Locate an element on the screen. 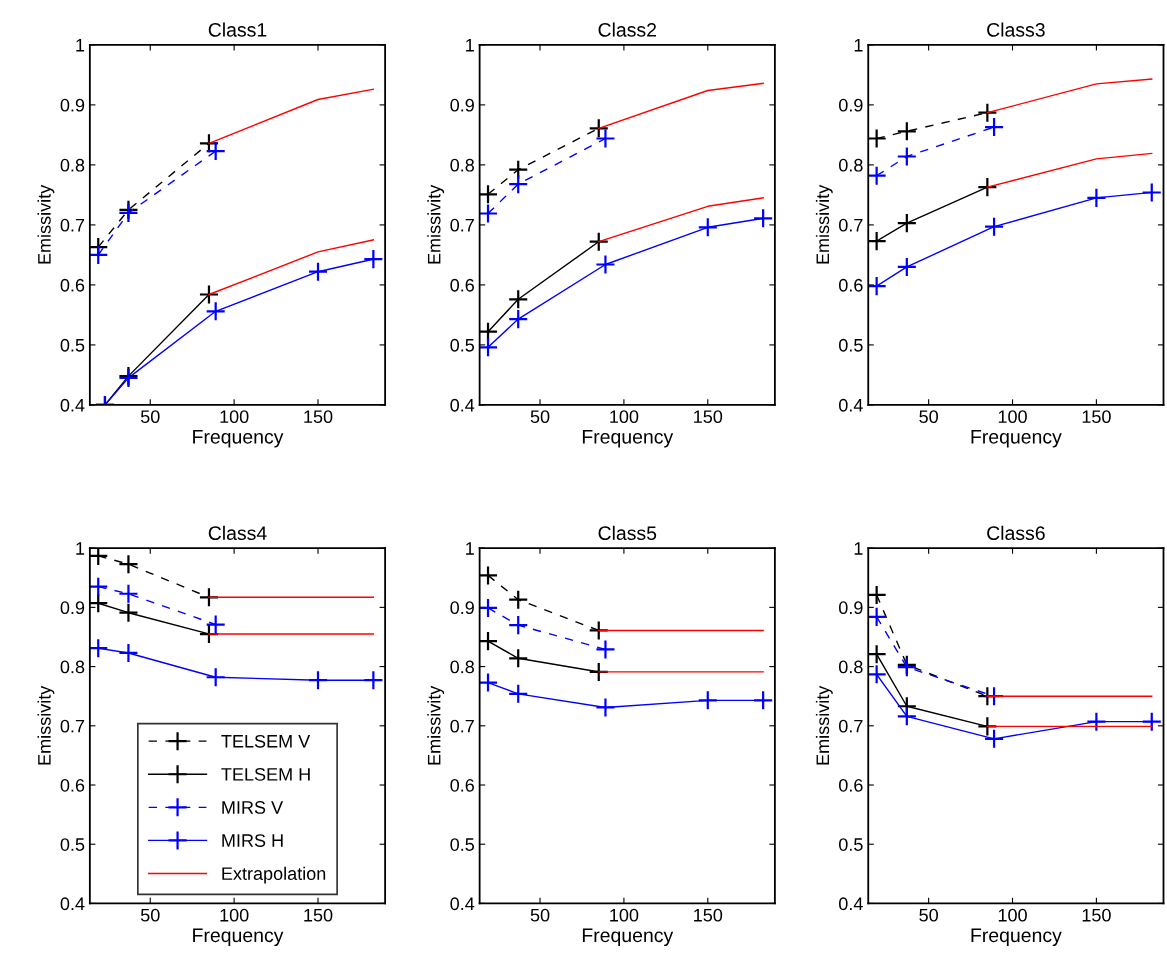 The image size is (1167, 955). legend-label: TELSEM H is located at coordinates (265, 774).